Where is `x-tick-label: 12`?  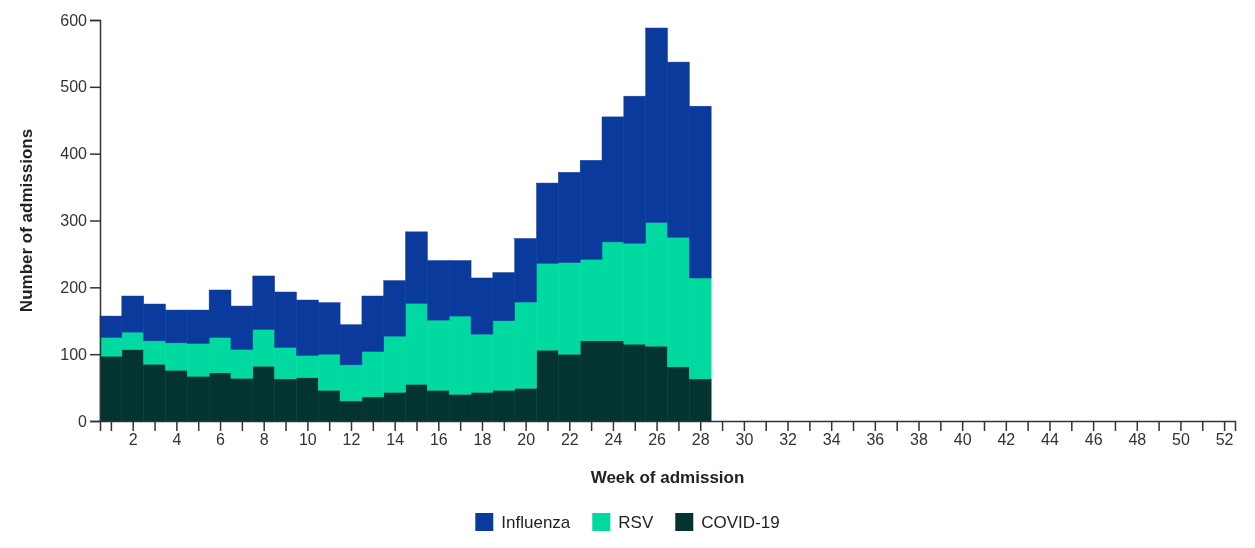 x-tick-label: 12 is located at coordinates (351, 440).